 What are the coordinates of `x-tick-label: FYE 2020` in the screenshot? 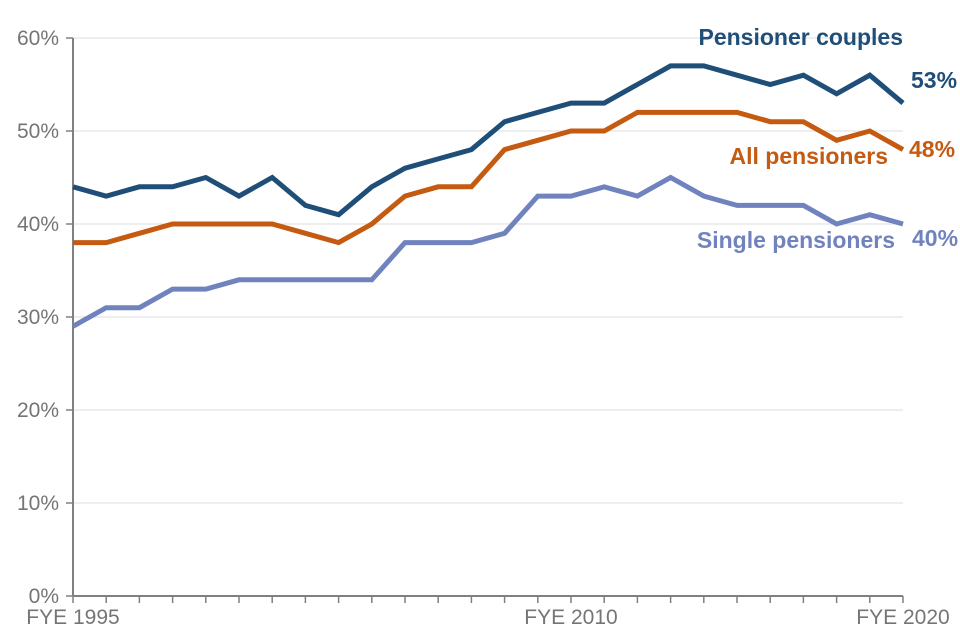 It's located at (902, 617).